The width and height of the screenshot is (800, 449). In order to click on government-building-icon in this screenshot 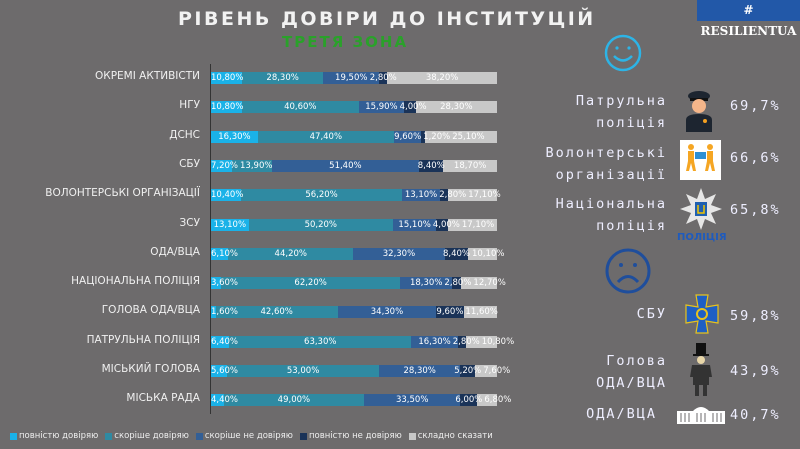, I will do `click(701, 415)`.